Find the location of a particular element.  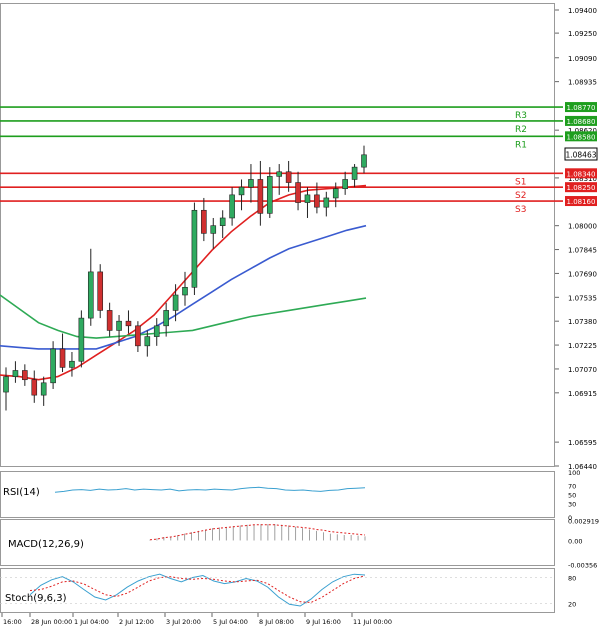

stoch-d-line is located at coordinates (197, 589).